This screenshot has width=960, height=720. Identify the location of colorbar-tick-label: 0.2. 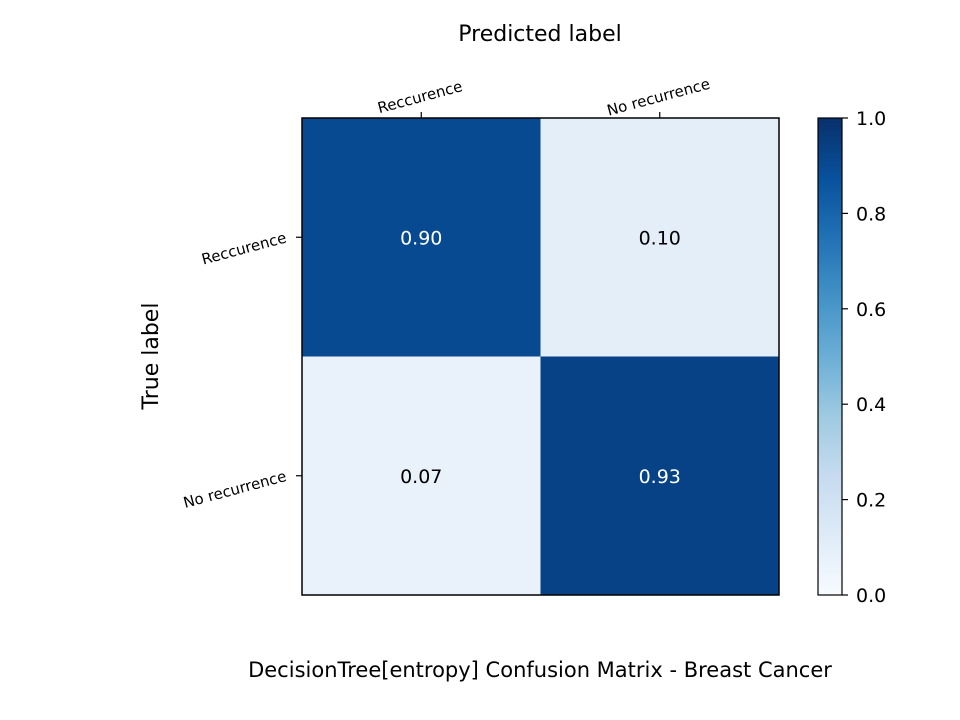
(871, 501).